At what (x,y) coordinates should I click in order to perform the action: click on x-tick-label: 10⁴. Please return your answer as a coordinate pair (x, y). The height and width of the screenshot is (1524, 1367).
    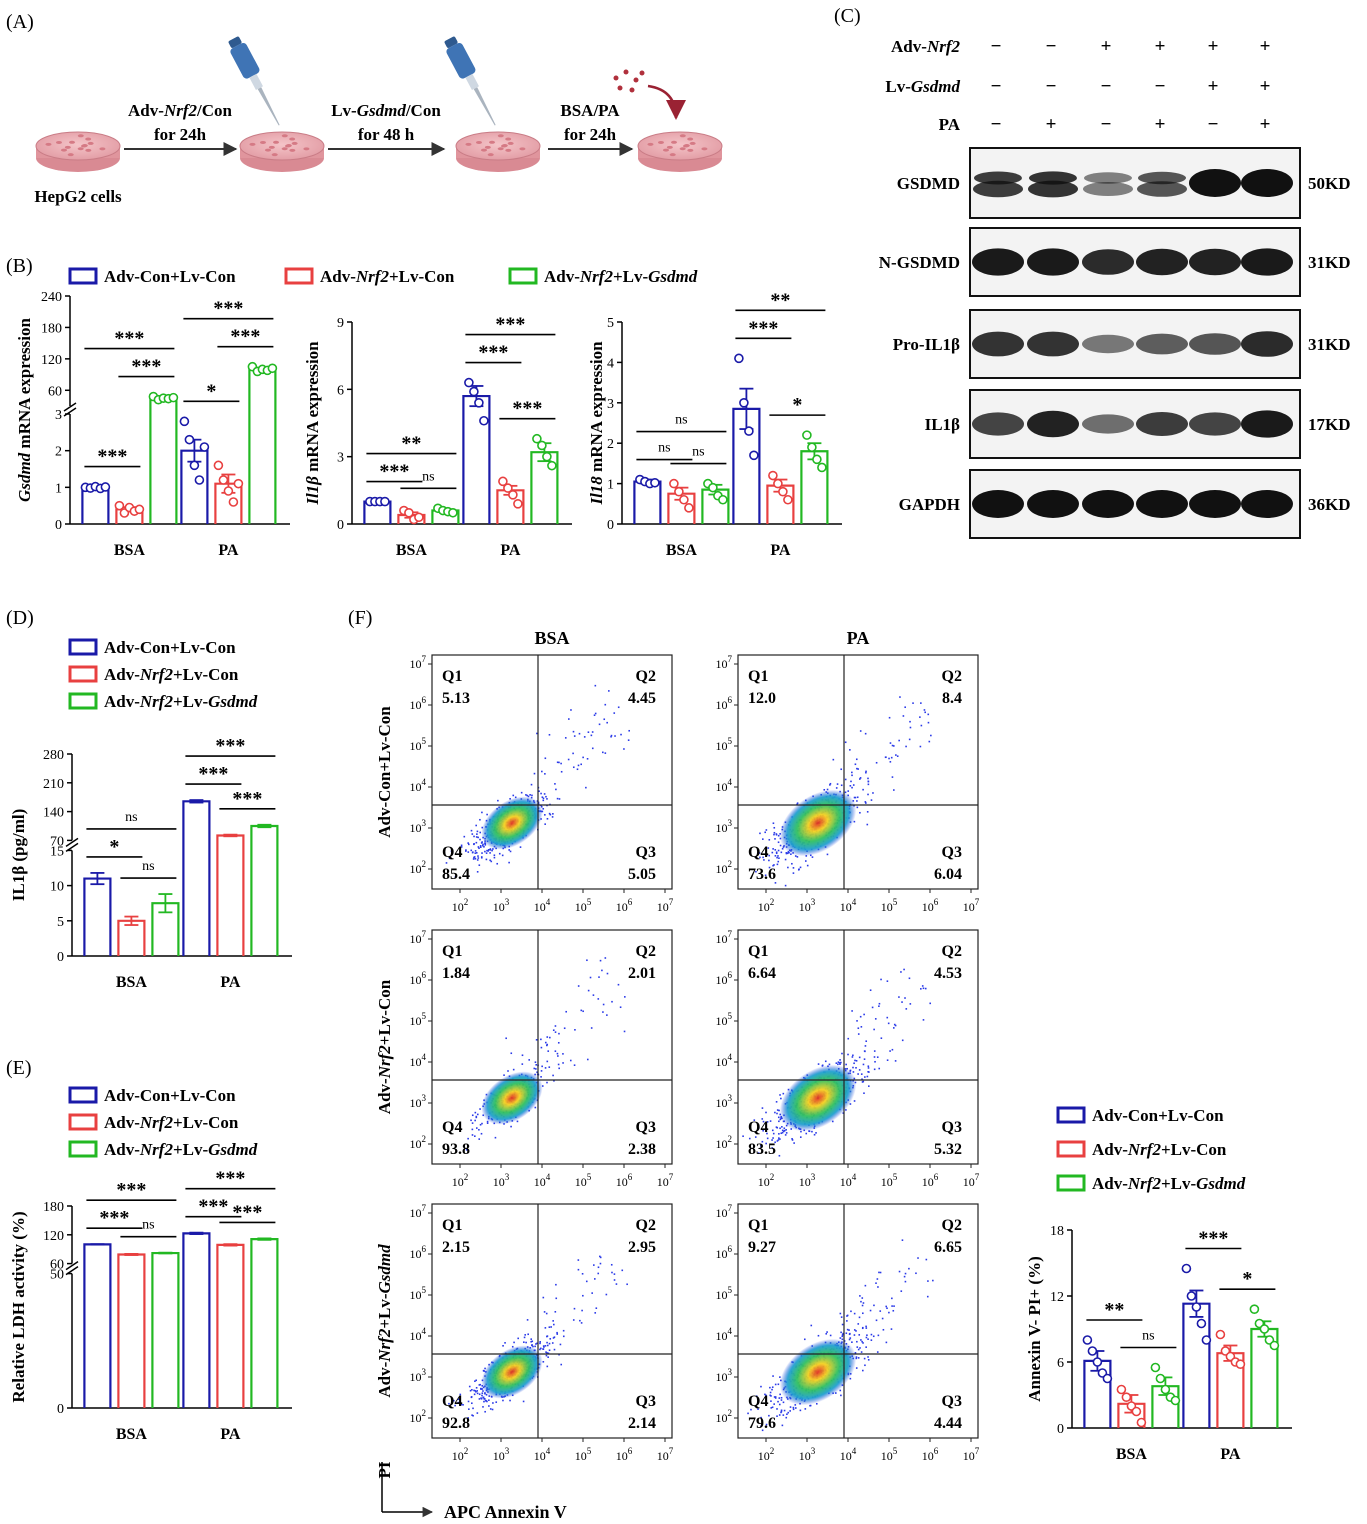
    Looking at the image, I should click on (848, 1180).